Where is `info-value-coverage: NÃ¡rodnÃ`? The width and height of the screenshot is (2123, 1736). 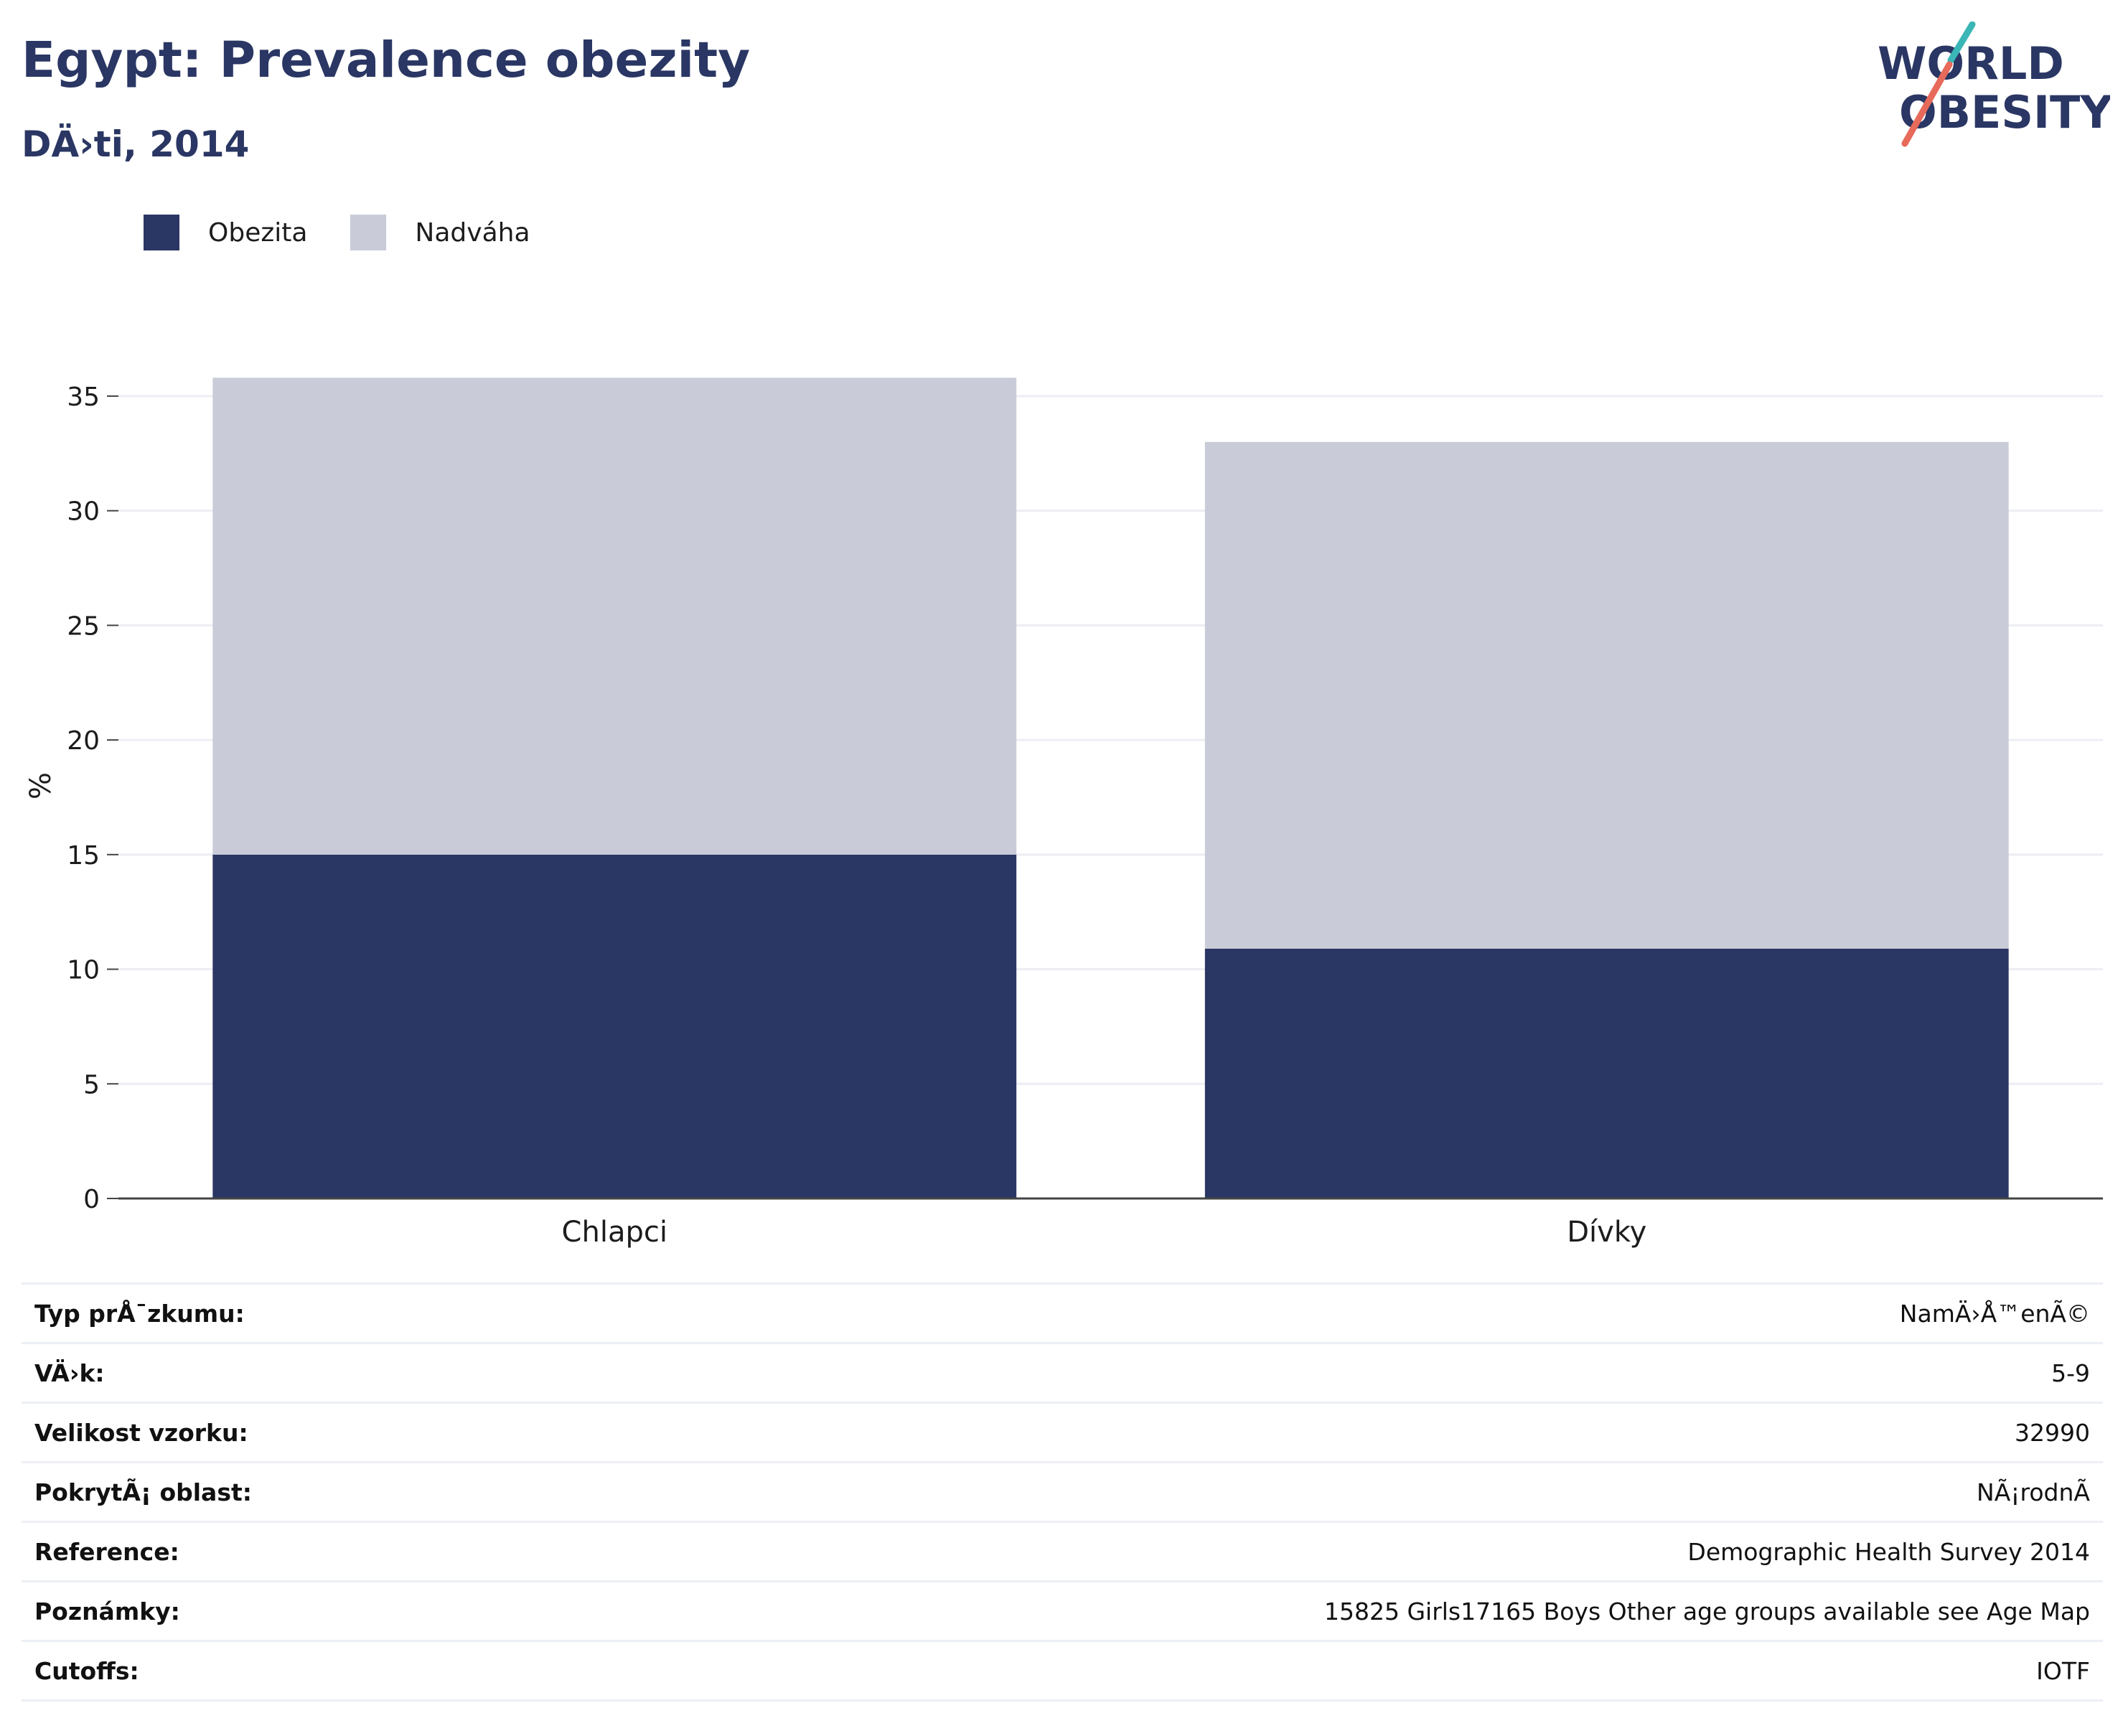
info-value-coverage: NÃ¡rodnÃ is located at coordinates (1306, 1492).